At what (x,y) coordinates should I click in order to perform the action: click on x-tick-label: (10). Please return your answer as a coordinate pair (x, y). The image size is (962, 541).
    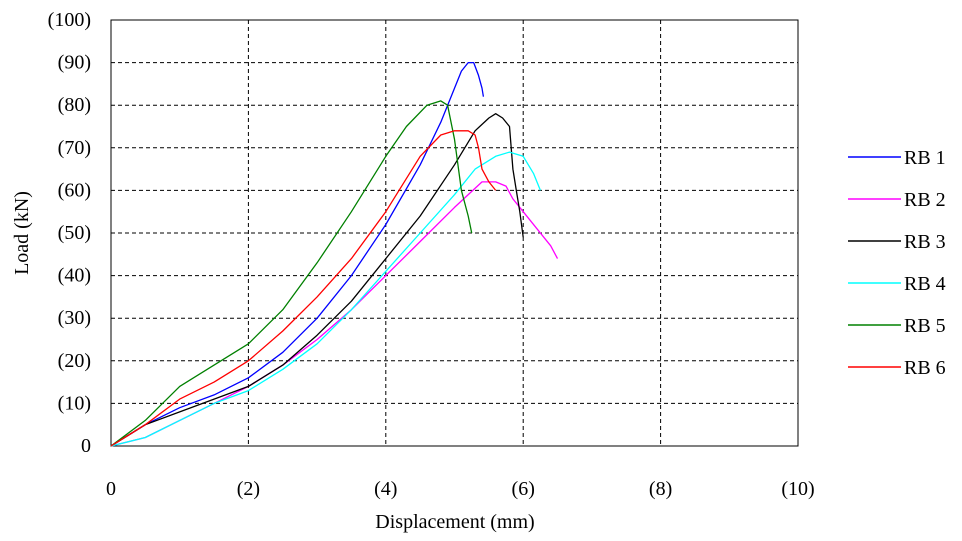
    Looking at the image, I should click on (797, 489).